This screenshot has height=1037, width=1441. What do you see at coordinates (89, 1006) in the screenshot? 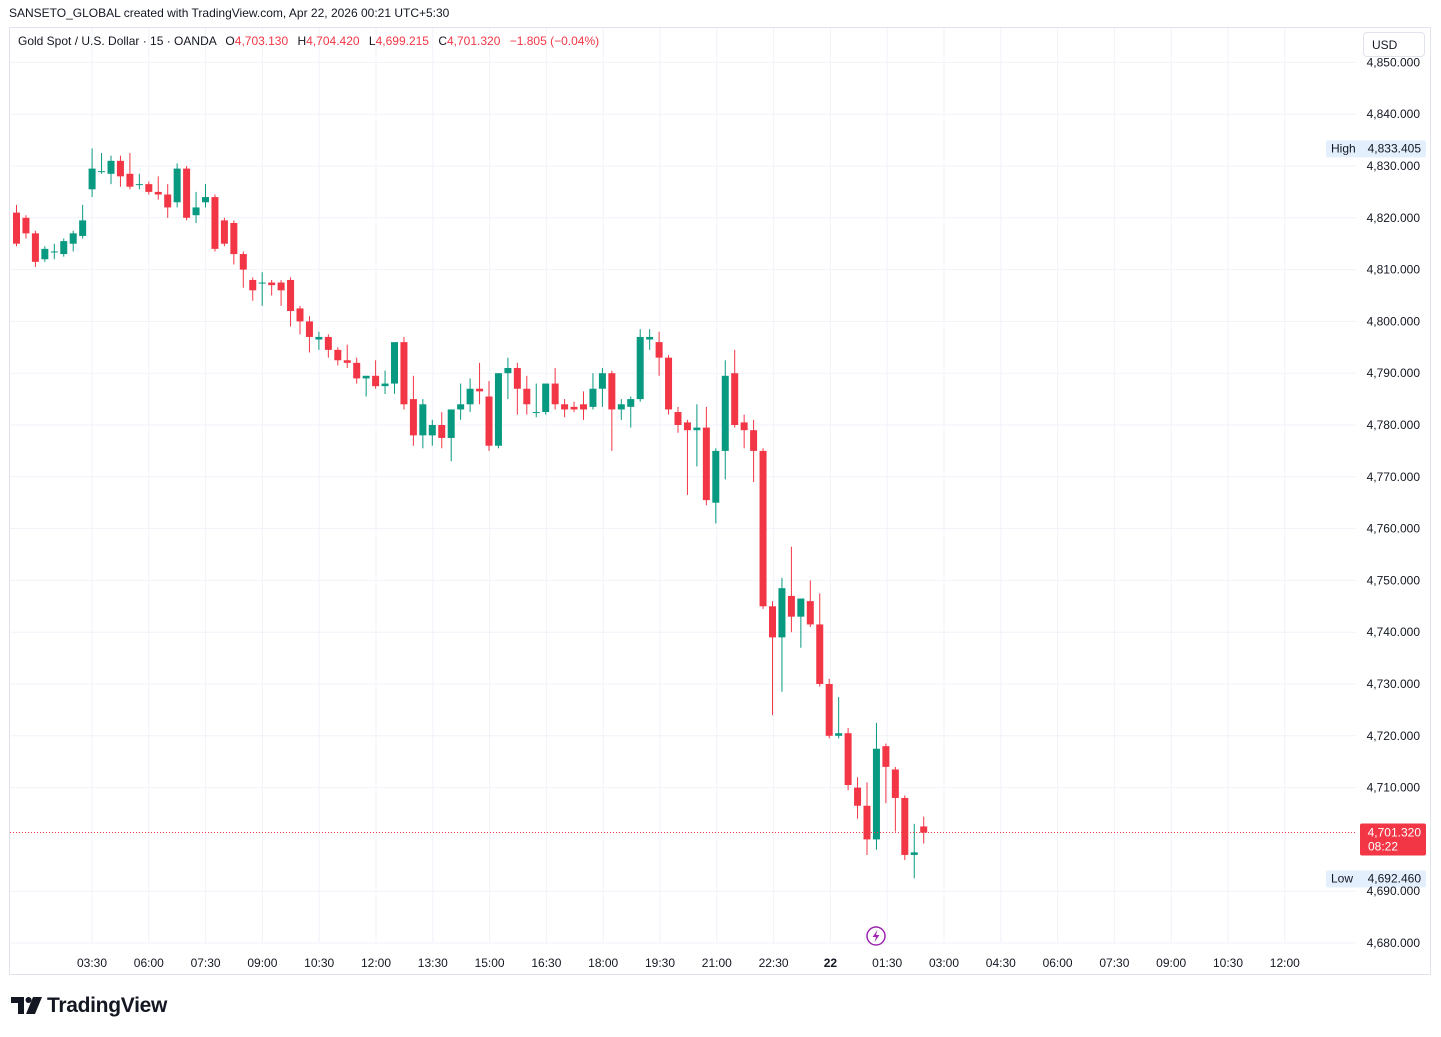
I see `tradingview-logo: TradingView` at bounding box center [89, 1006].